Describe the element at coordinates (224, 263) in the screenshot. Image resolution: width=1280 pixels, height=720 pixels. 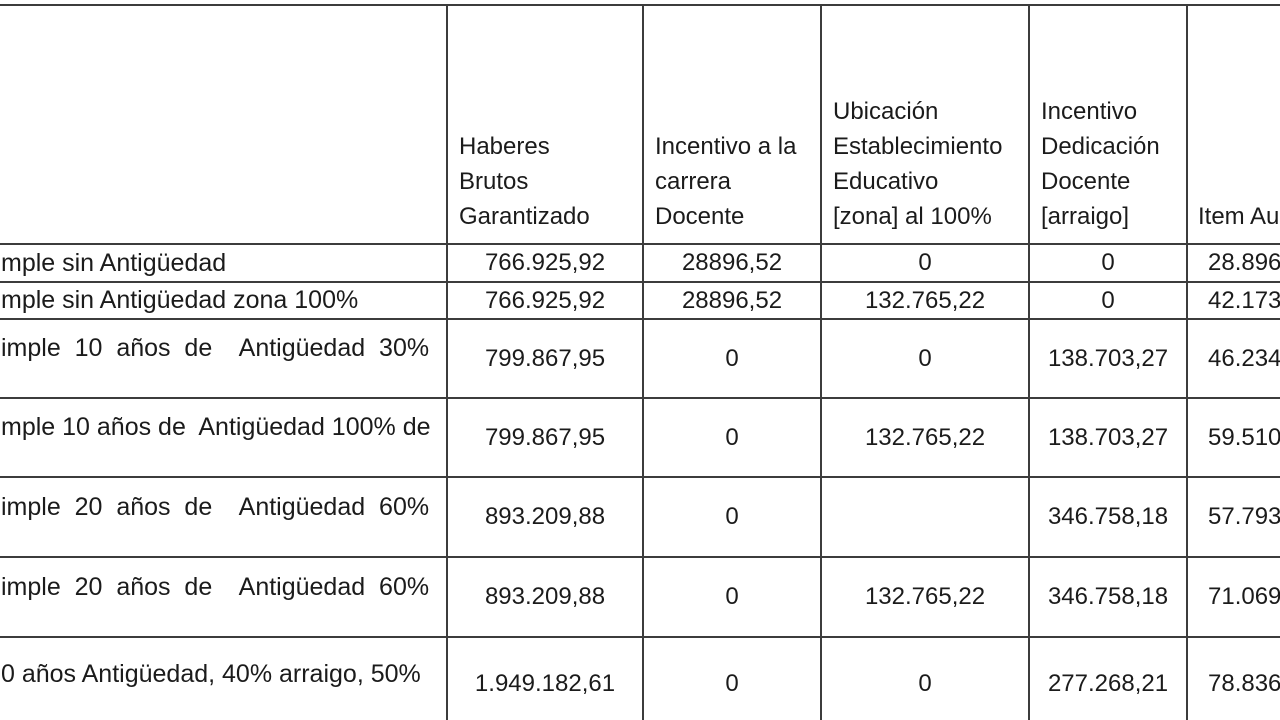
I see `row-label-cell: mple sin Antigüedad` at that location.